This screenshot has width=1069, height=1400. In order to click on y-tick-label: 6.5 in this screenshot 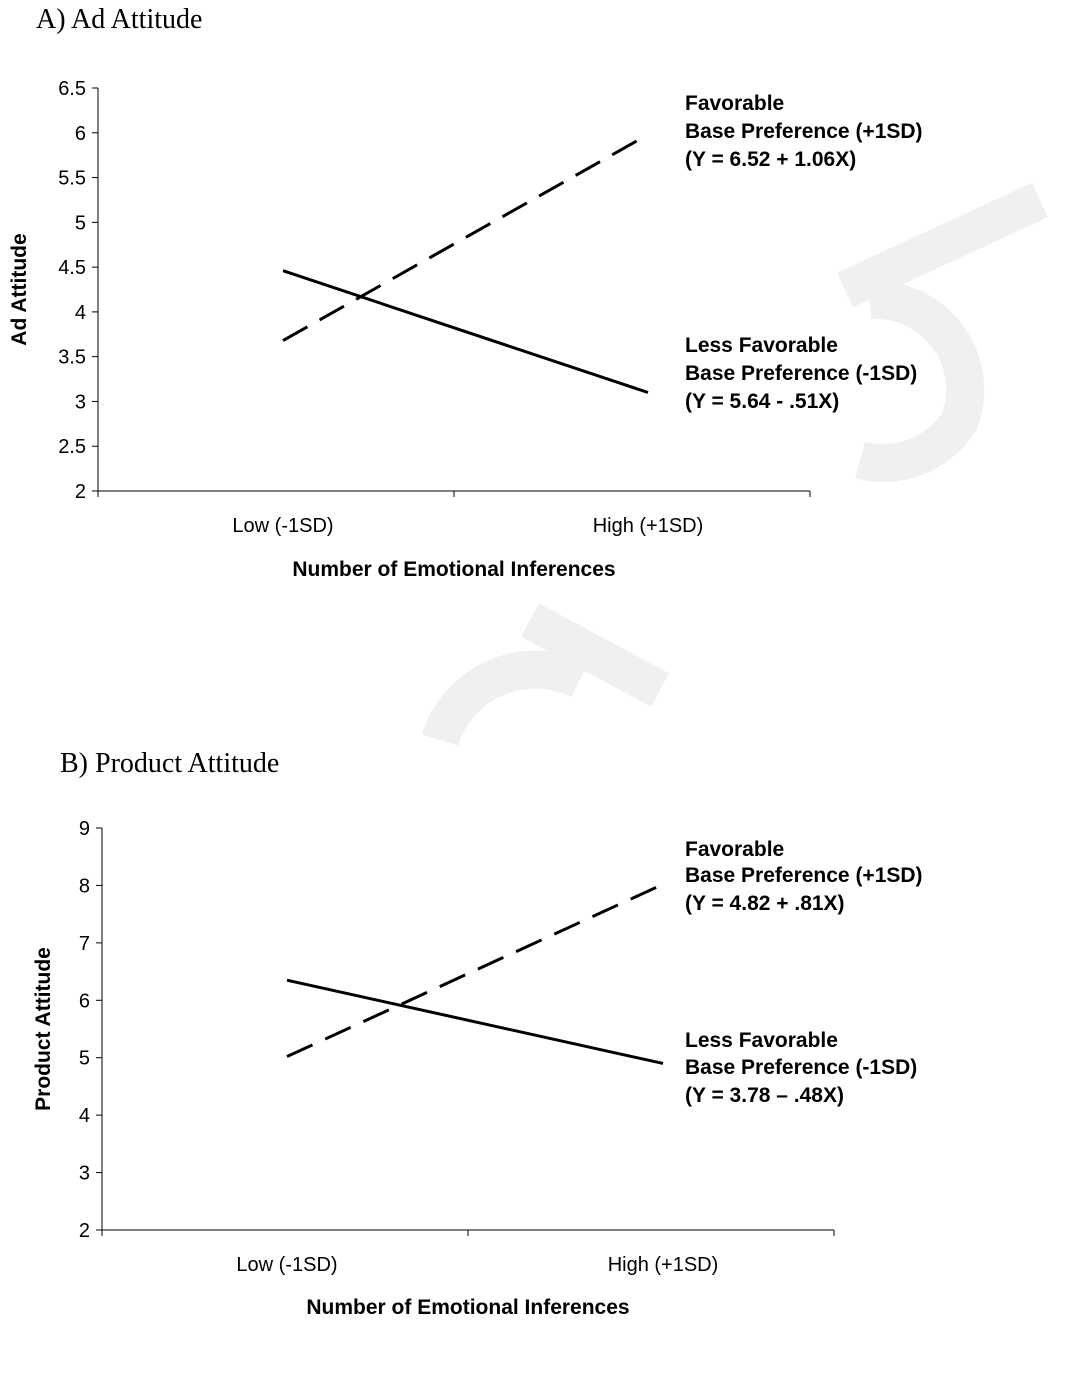, I will do `click(72, 89)`.